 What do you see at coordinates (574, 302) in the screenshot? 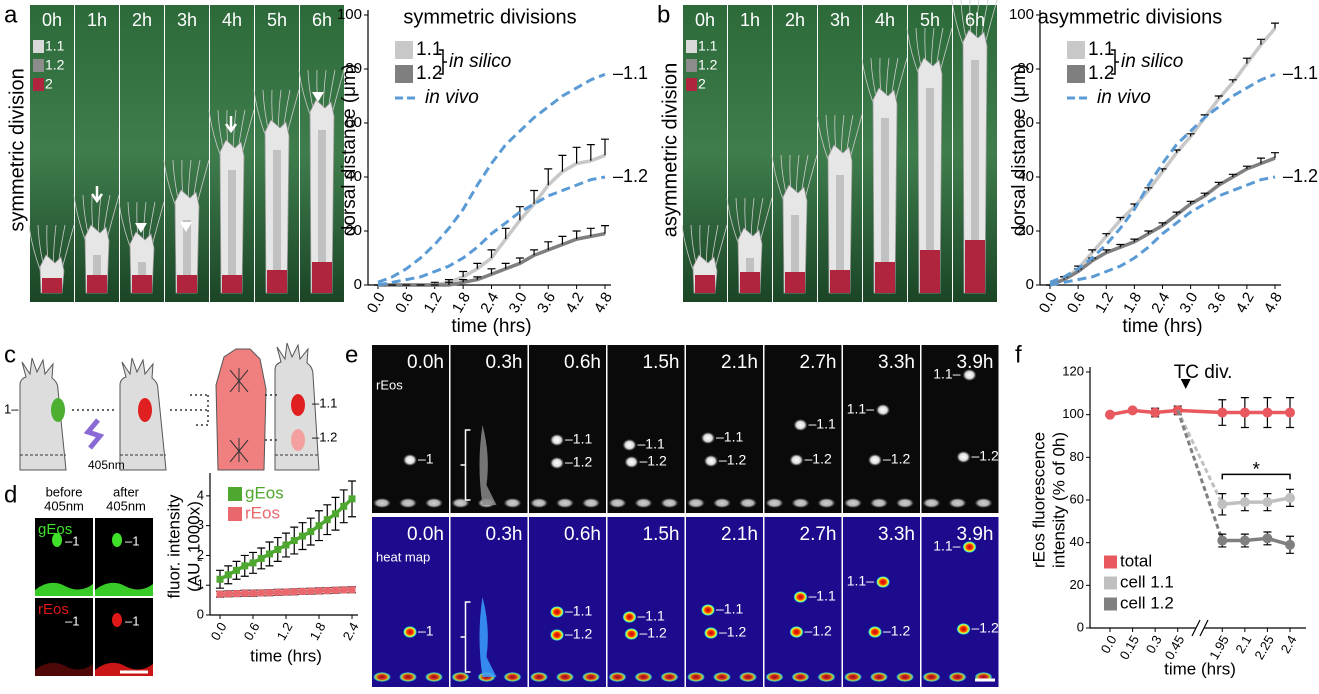
I see `x-tick-label: 4.2` at bounding box center [574, 302].